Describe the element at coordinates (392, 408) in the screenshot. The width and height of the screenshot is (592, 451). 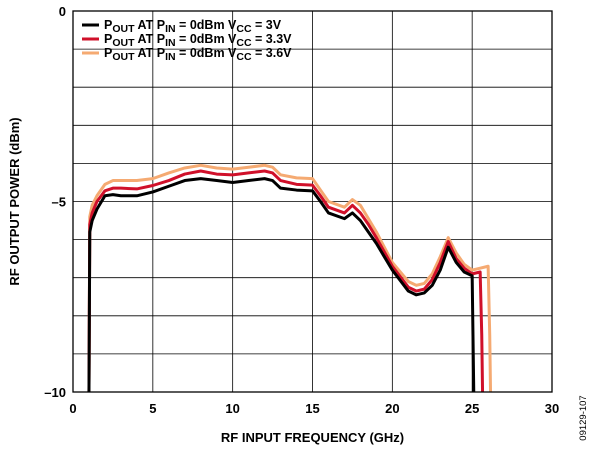
I see `x-tick-label: 20` at that location.